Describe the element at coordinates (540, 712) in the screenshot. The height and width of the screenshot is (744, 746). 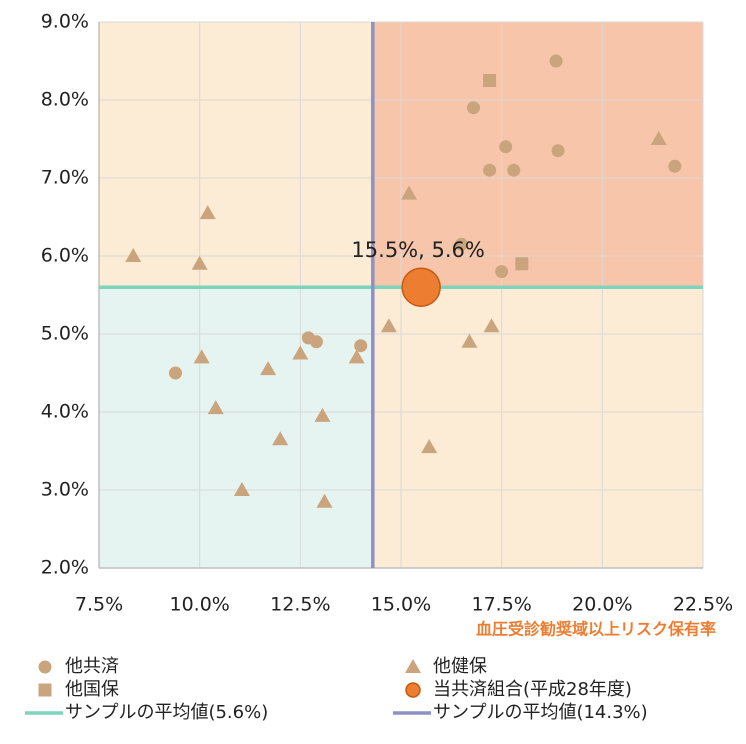
I see `legend-label: サンプルの平均値(14.3%)` at that location.